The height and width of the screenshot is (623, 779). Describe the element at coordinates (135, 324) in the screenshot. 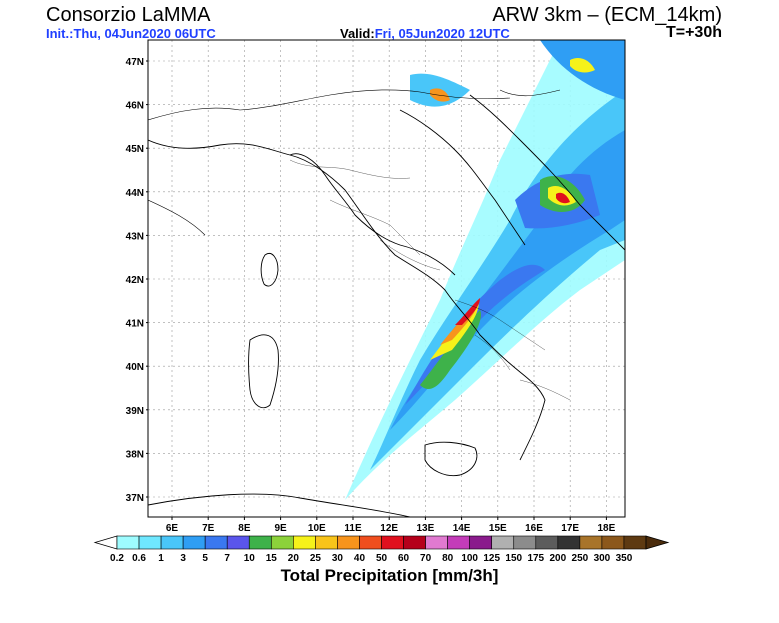

I see `lat-label: 41N` at that location.